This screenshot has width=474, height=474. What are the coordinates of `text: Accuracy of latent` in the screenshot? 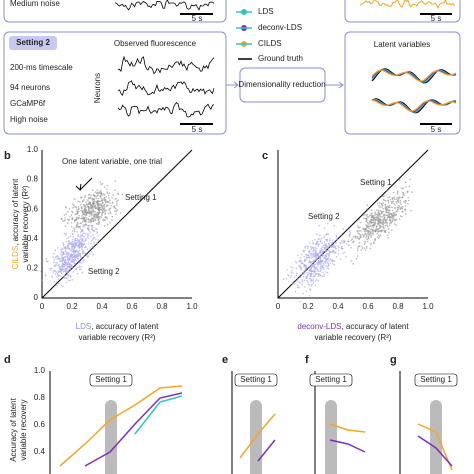 It's located at (13, 429).